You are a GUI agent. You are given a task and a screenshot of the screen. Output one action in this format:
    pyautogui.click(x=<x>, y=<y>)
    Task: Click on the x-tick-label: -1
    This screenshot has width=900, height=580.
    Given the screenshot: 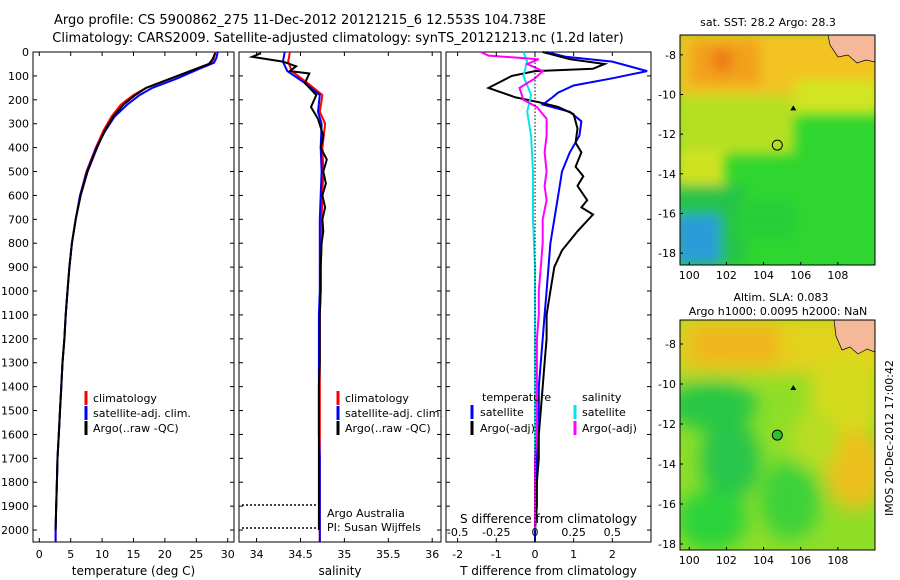 What is the action you would take?
    pyautogui.click(x=496, y=554)
    